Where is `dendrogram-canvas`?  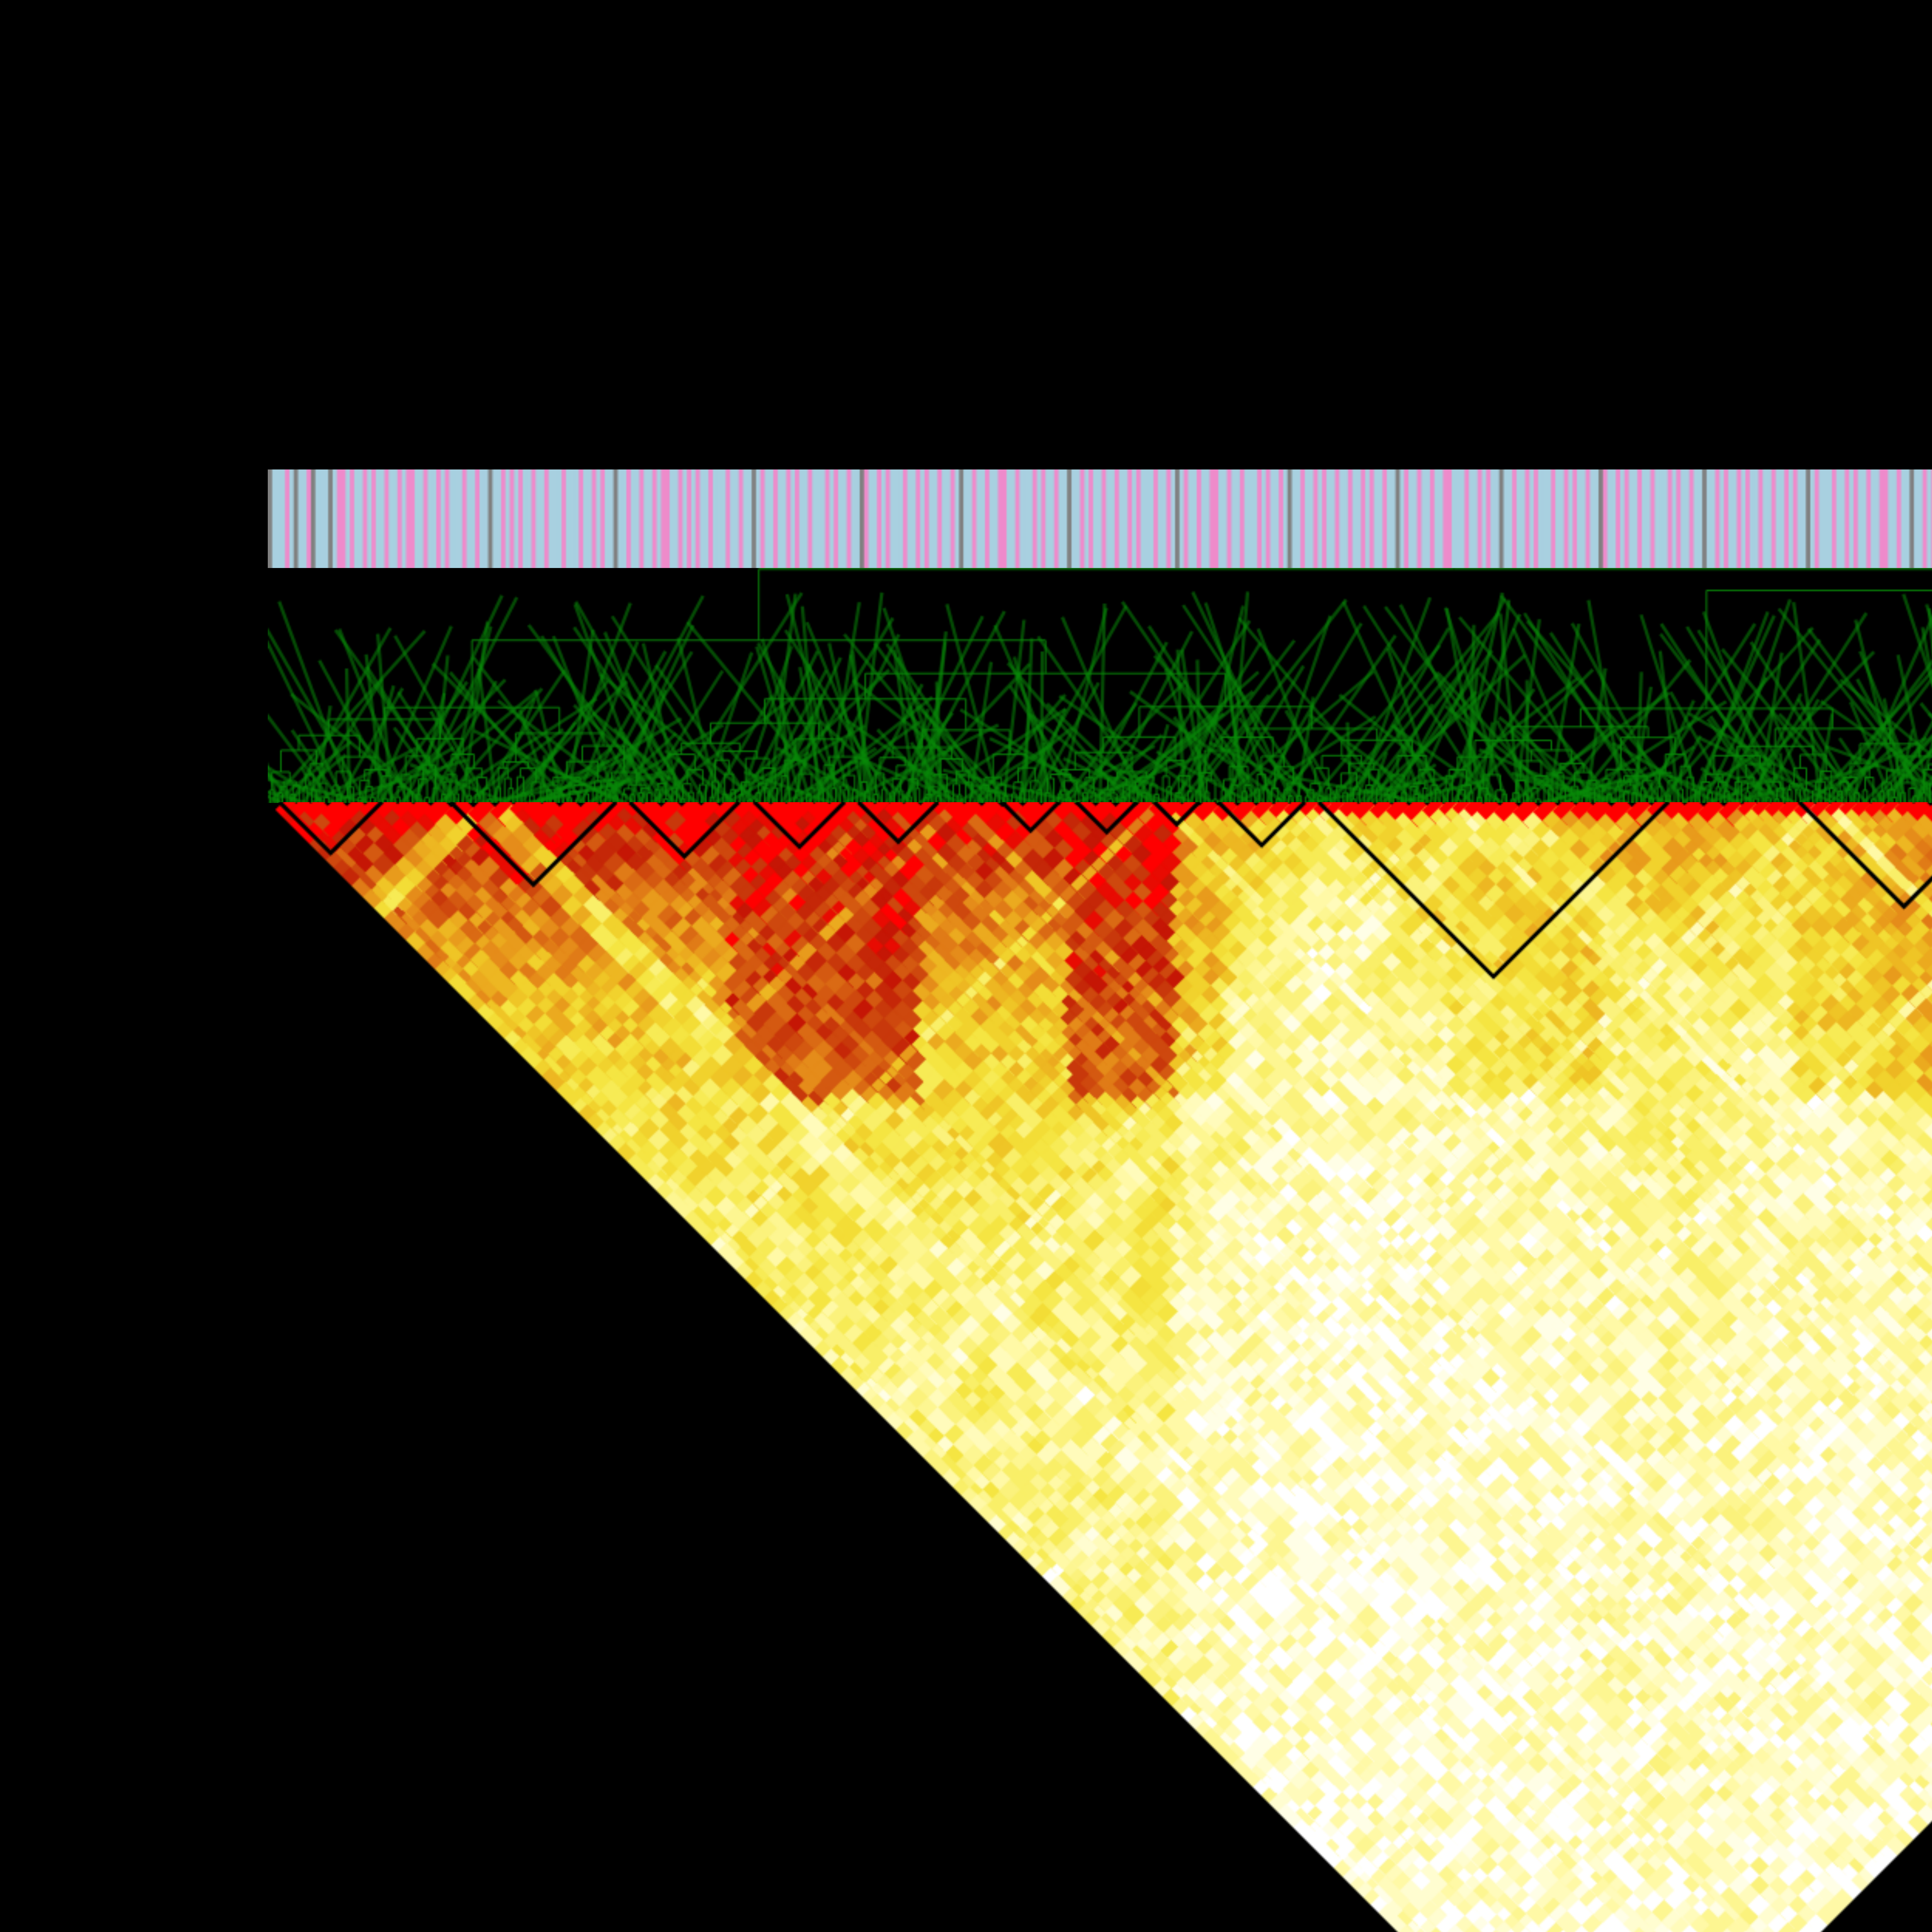 dendrogram-canvas is located at coordinates (1100, 685).